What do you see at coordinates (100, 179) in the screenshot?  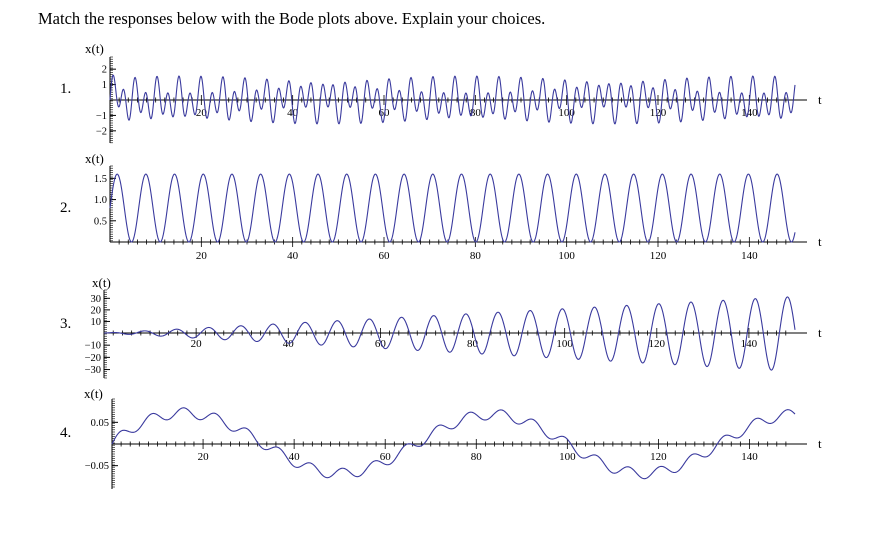 I see `y-tick-label: 1.5` at bounding box center [100, 179].